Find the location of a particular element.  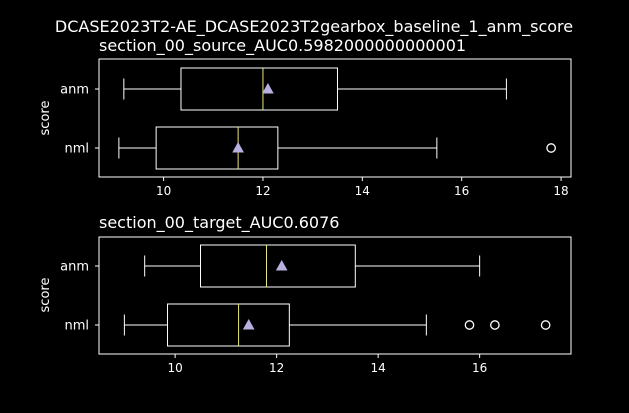

source-y-tick-label: nml is located at coordinates (76, 149).